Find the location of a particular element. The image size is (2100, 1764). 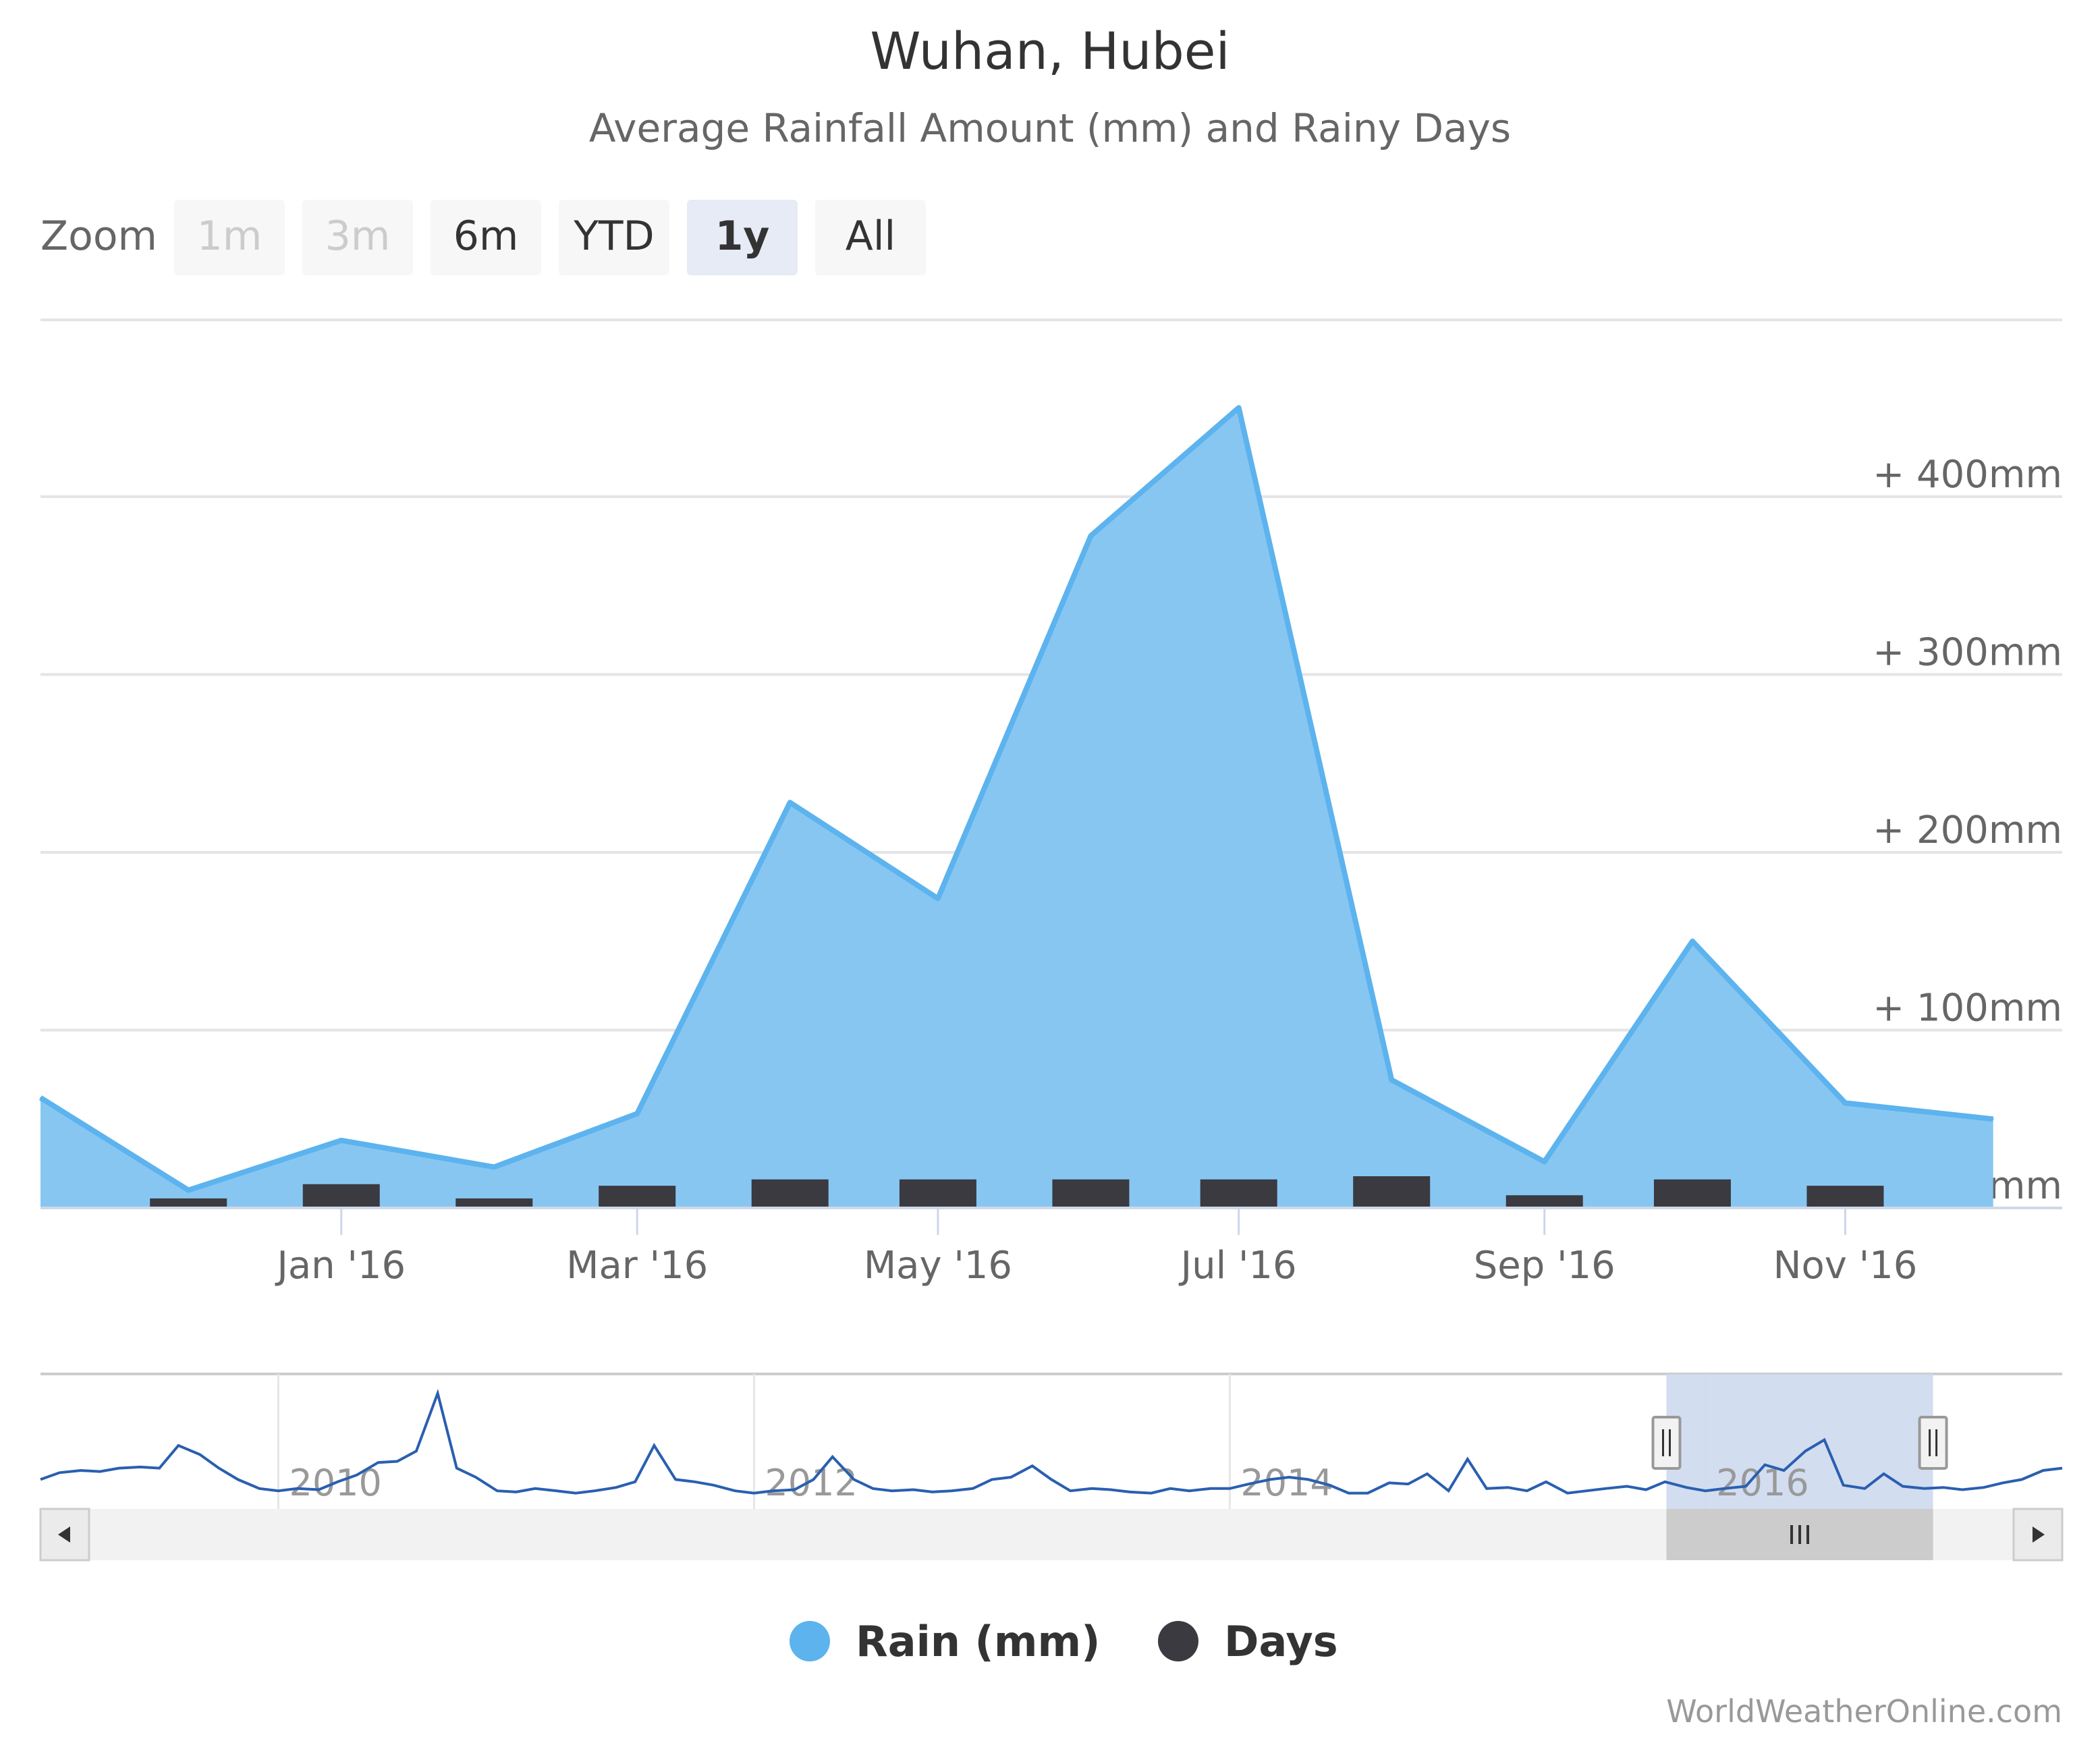

arrow-left-icon is located at coordinates (64, 1534).